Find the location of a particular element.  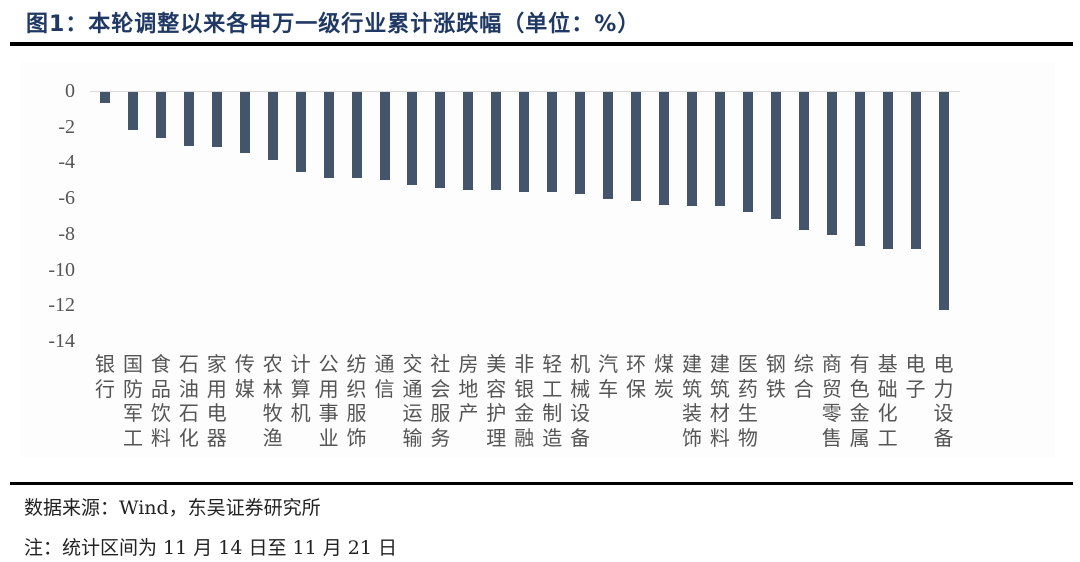

x-category-label: 医药生物 is located at coordinates (747, 401).